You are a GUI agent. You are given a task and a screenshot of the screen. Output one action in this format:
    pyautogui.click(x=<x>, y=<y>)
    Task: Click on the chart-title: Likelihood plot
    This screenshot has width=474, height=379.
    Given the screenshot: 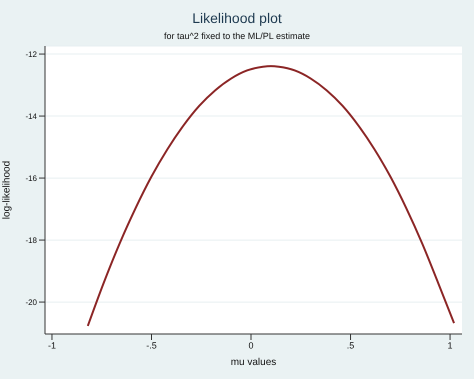 What is the action you would take?
    pyautogui.click(x=237, y=18)
    